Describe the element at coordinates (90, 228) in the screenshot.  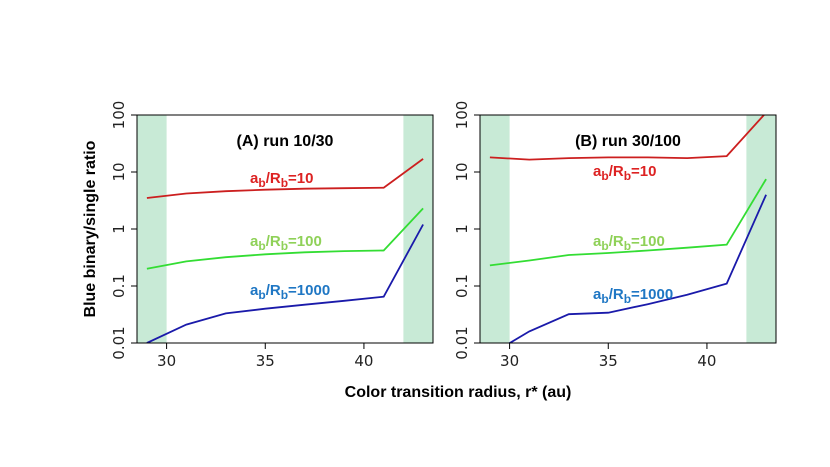
I see `y-axis-label: Blue binary/single ratio` at that location.